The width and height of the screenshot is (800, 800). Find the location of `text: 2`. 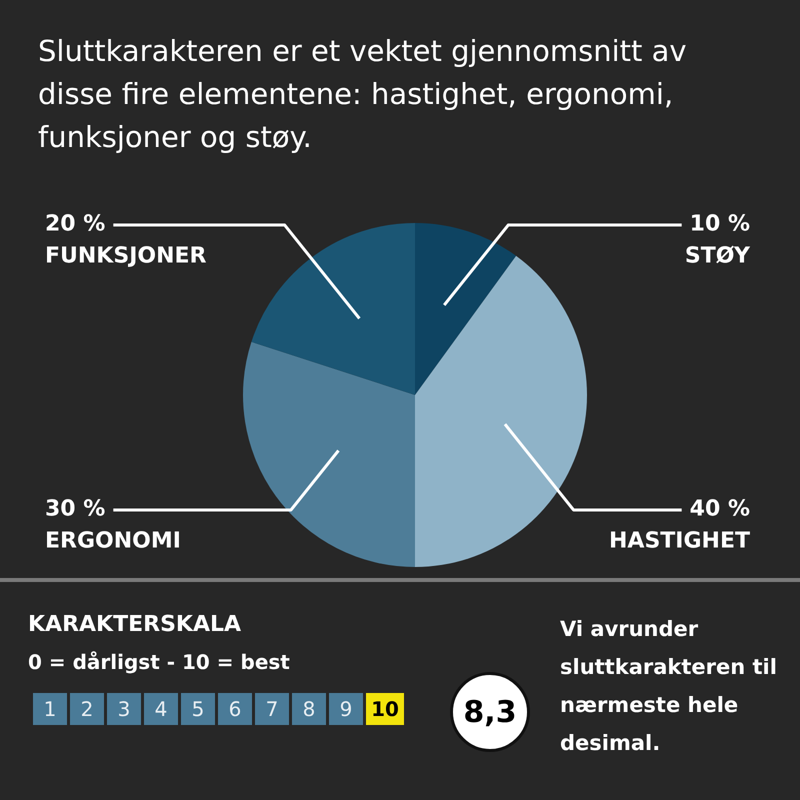

text: 2 is located at coordinates (87, 709).